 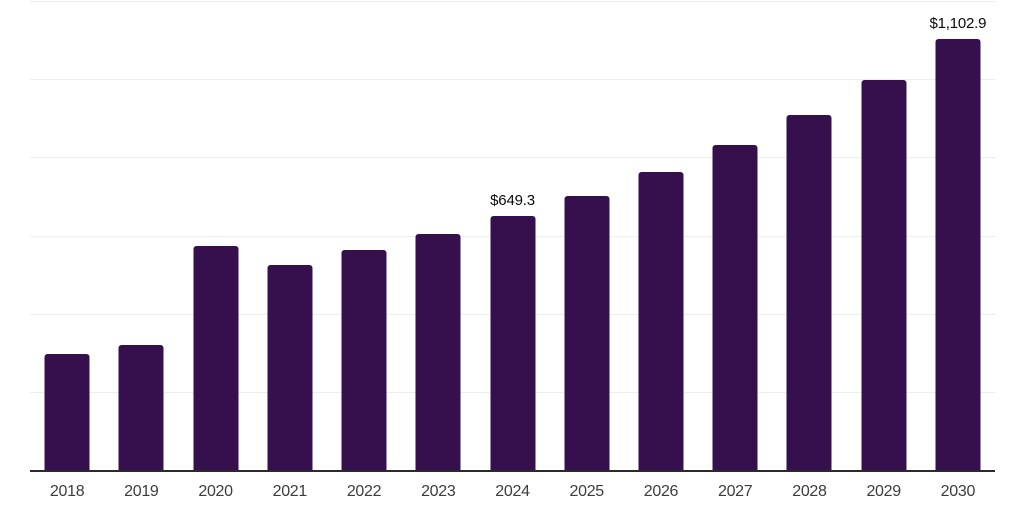 I want to click on x-tick-2025: 2025, so click(x=587, y=491).